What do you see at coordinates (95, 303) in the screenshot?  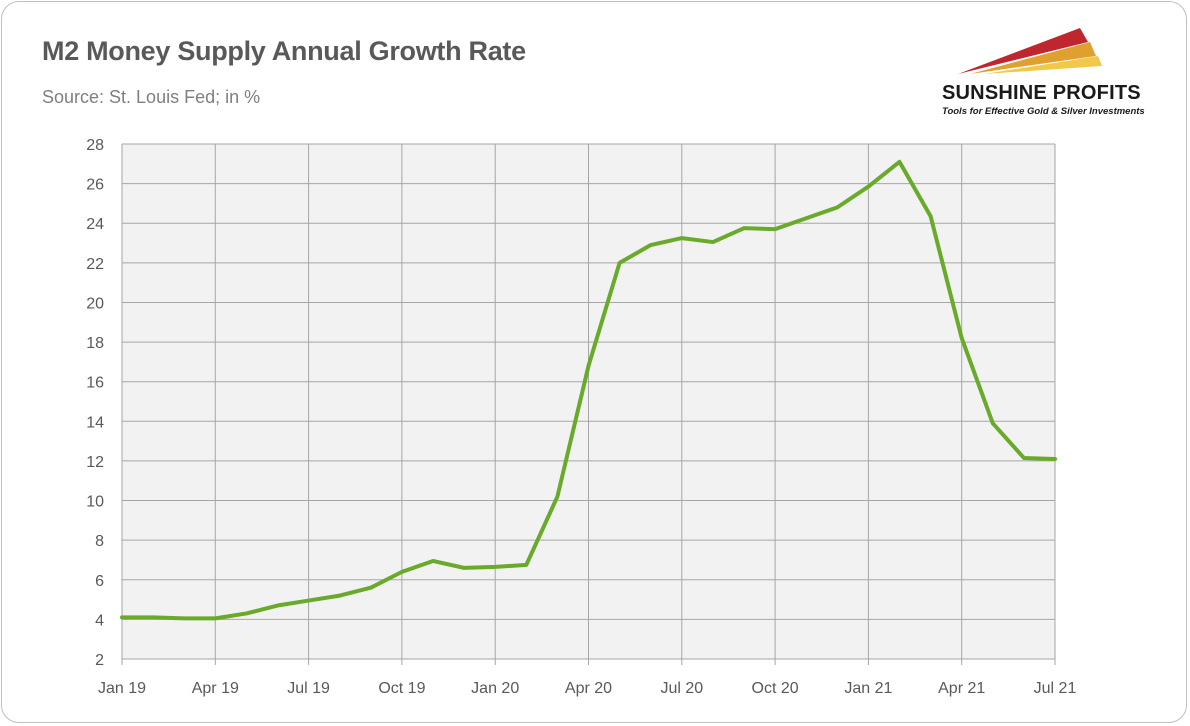 I see `y-tick-label: 20` at bounding box center [95, 303].